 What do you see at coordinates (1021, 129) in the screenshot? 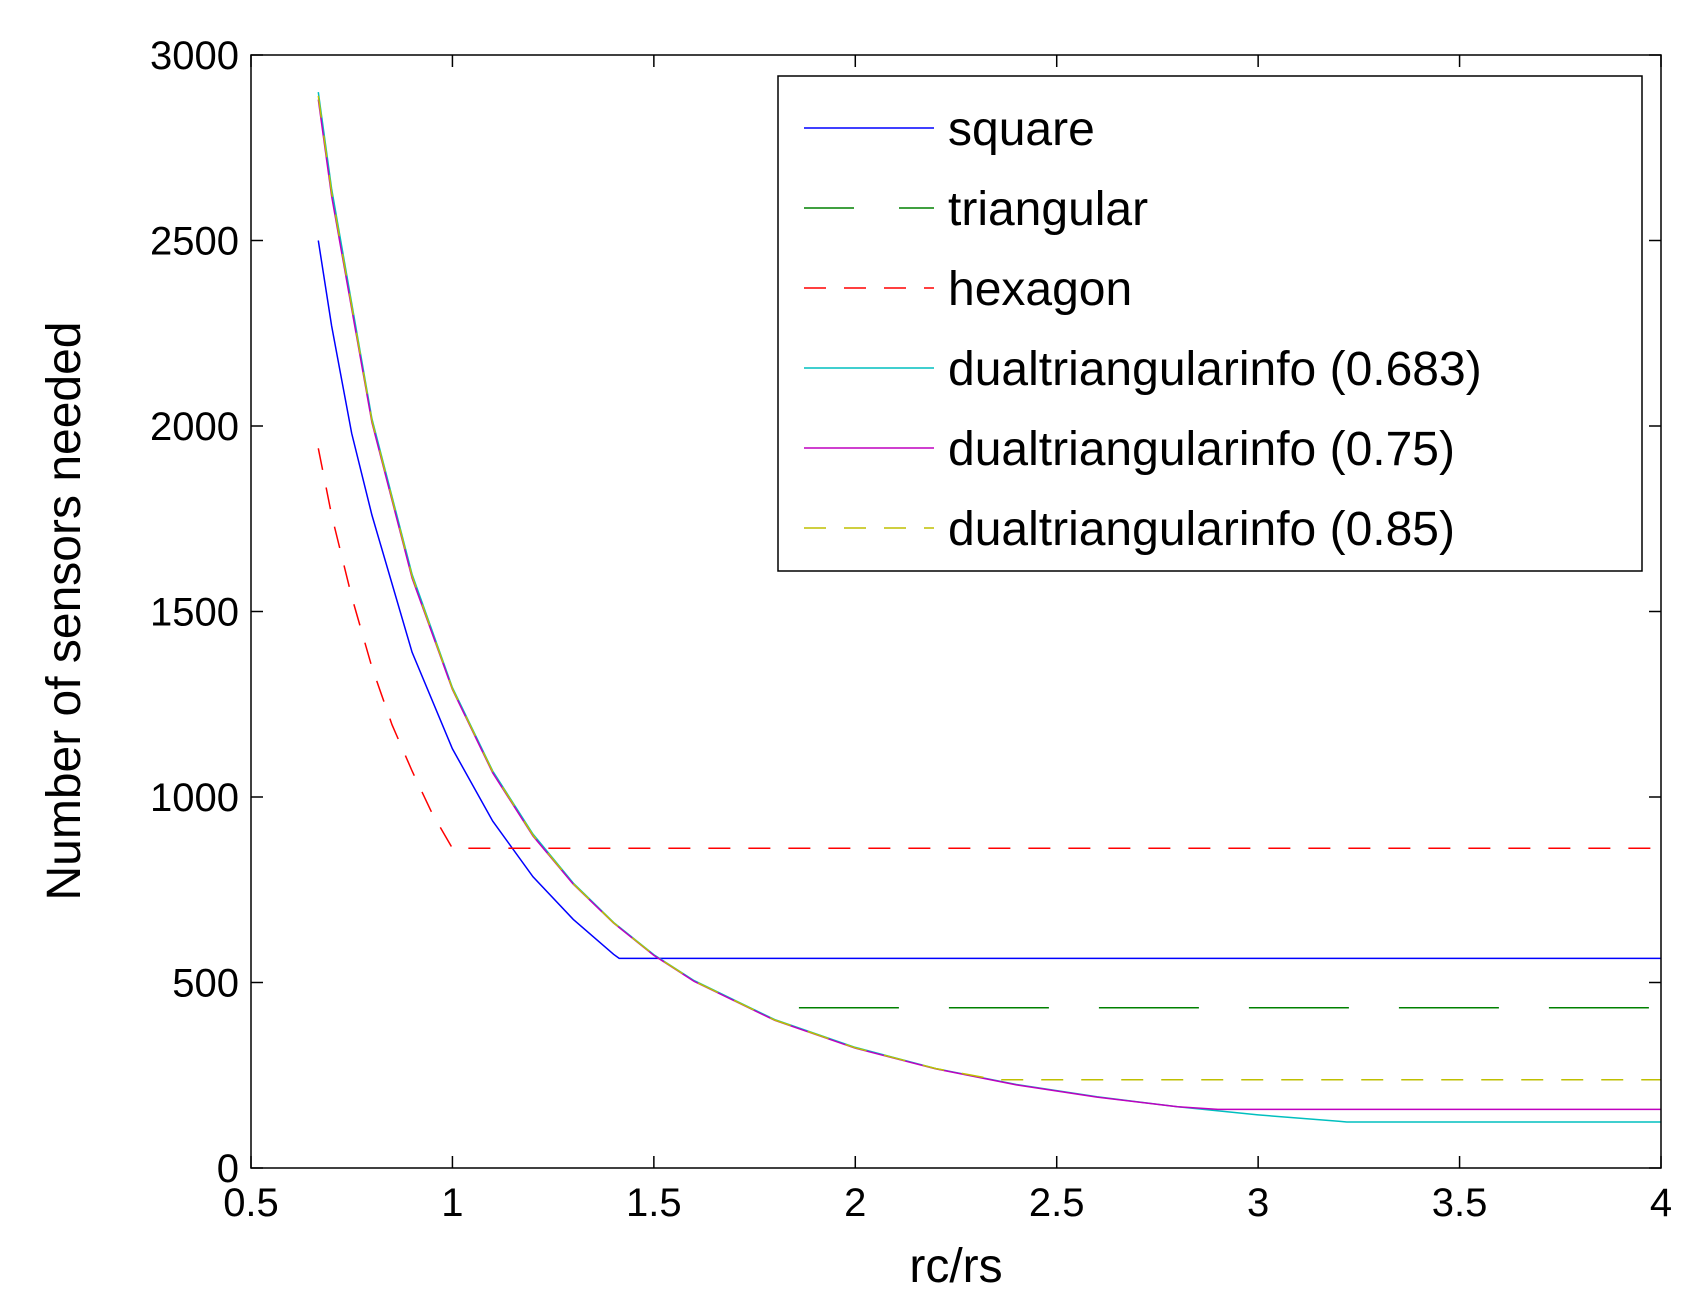
I see `legend-label-0: square` at bounding box center [1021, 129].